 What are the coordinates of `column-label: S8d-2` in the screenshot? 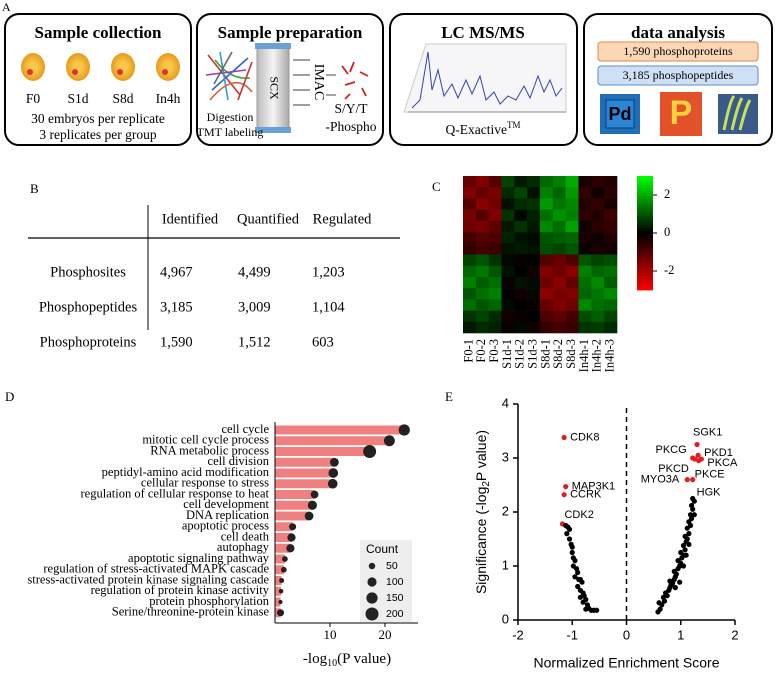 It's located at (558, 354).